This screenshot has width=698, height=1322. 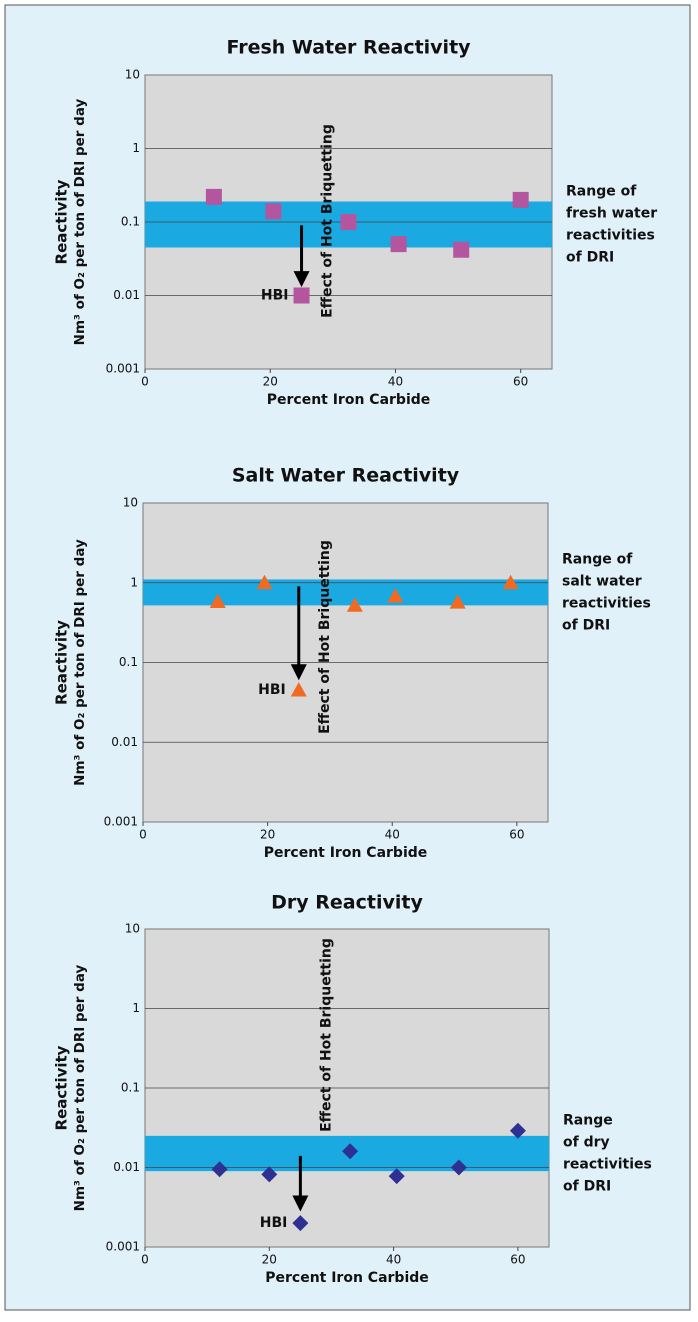 What do you see at coordinates (611, 214) in the screenshot?
I see `range-label: fresh water` at bounding box center [611, 214].